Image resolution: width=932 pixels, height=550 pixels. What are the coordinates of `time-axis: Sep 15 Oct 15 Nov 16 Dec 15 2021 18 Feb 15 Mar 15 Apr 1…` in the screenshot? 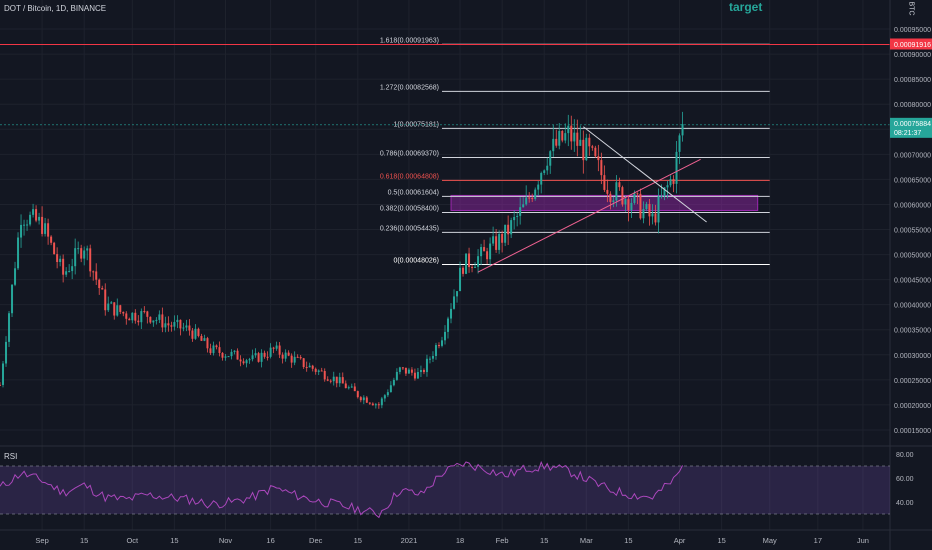 It's located at (466, 537).